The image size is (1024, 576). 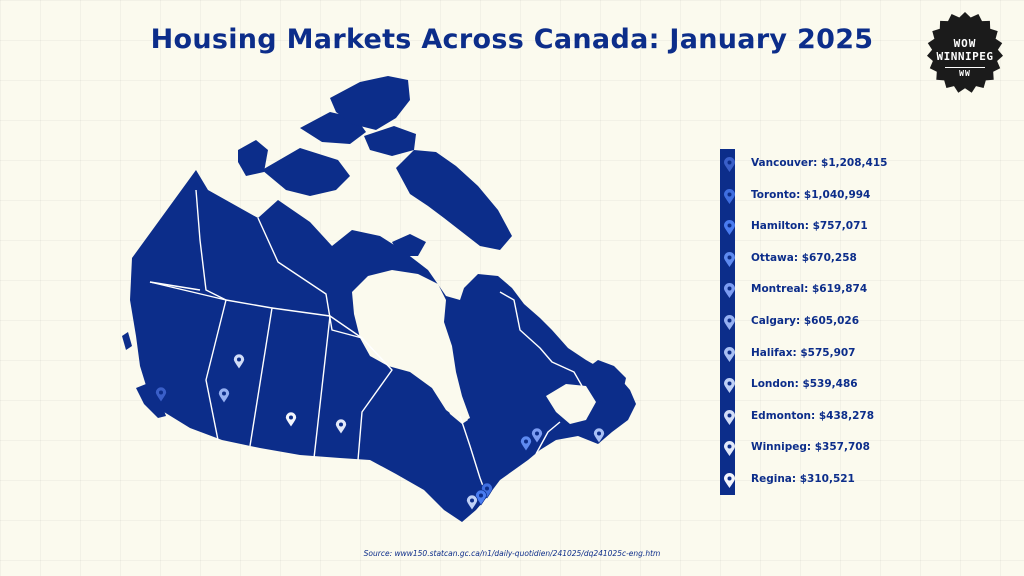 I want to click on legend-item-edmonton: Edmonton: $438,278, so click(x=852, y=418).